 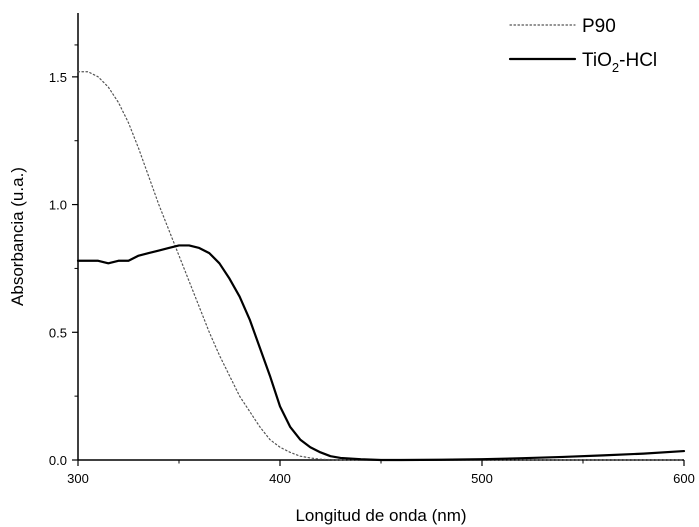 I want to click on legend-label-suffix: -HCl, so click(x=638, y=60).